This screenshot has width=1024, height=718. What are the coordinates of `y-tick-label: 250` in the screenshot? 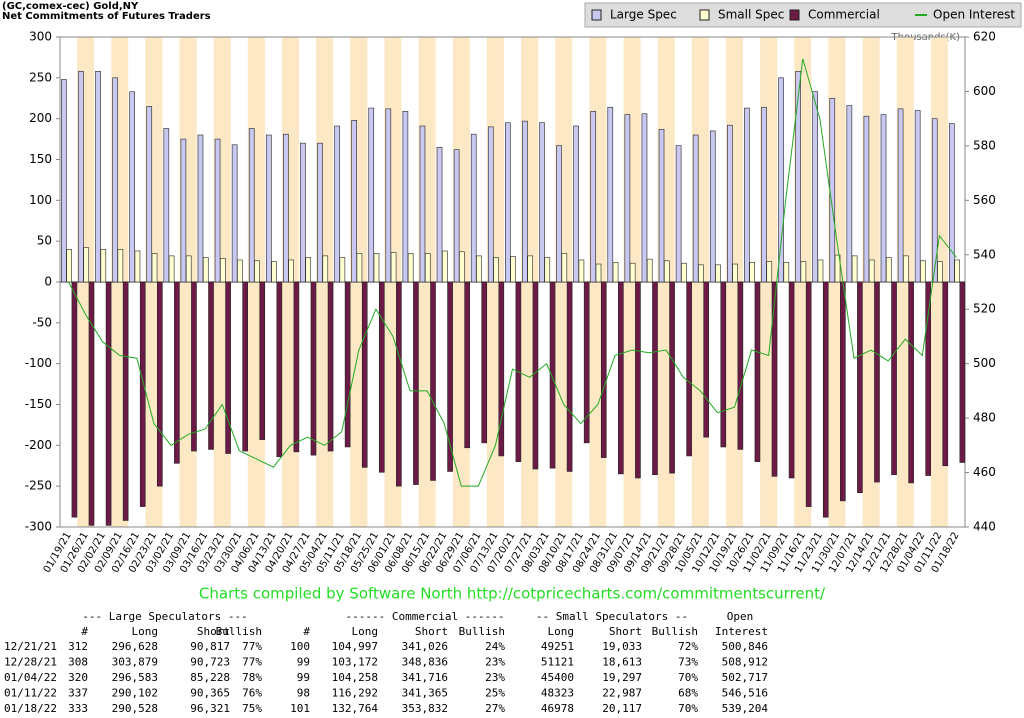 It's located at (40, 77).